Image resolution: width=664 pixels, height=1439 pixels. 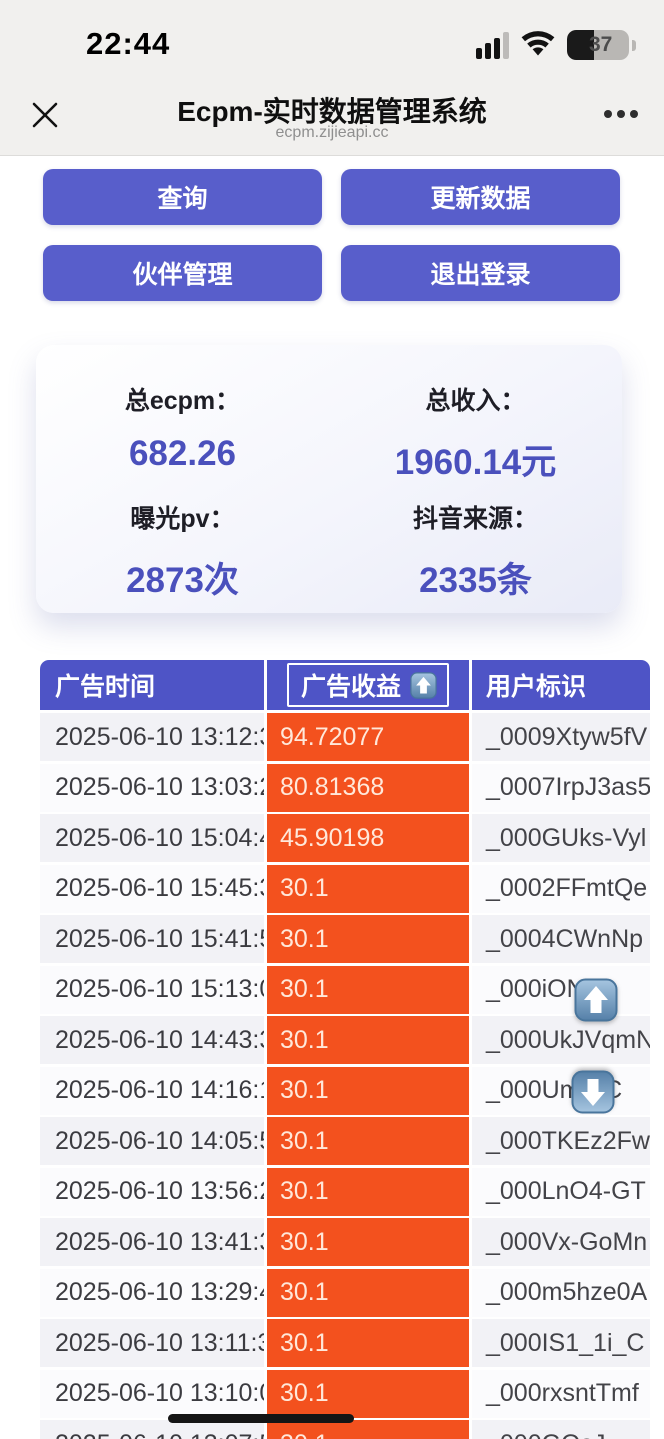 What do you see at coordinates (561, 1292) in the screenshot?
I see `user-id-cell: _000m5hze0A` at bounding box center [561, 1292].